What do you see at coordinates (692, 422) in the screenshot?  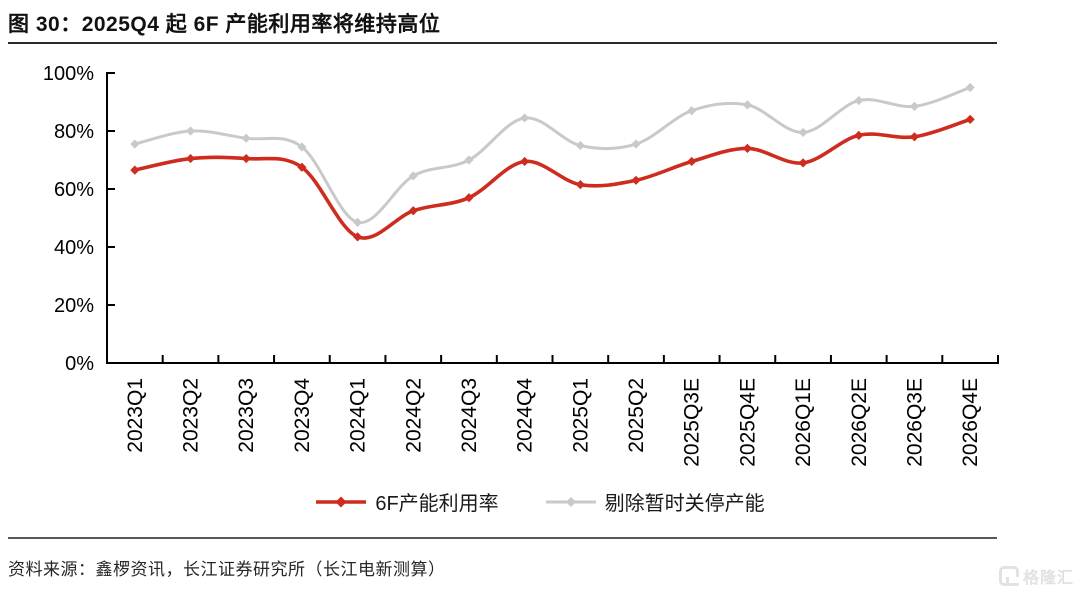 I see `x-tick-label: 2025Q3E` at bounding box center [692, 422].